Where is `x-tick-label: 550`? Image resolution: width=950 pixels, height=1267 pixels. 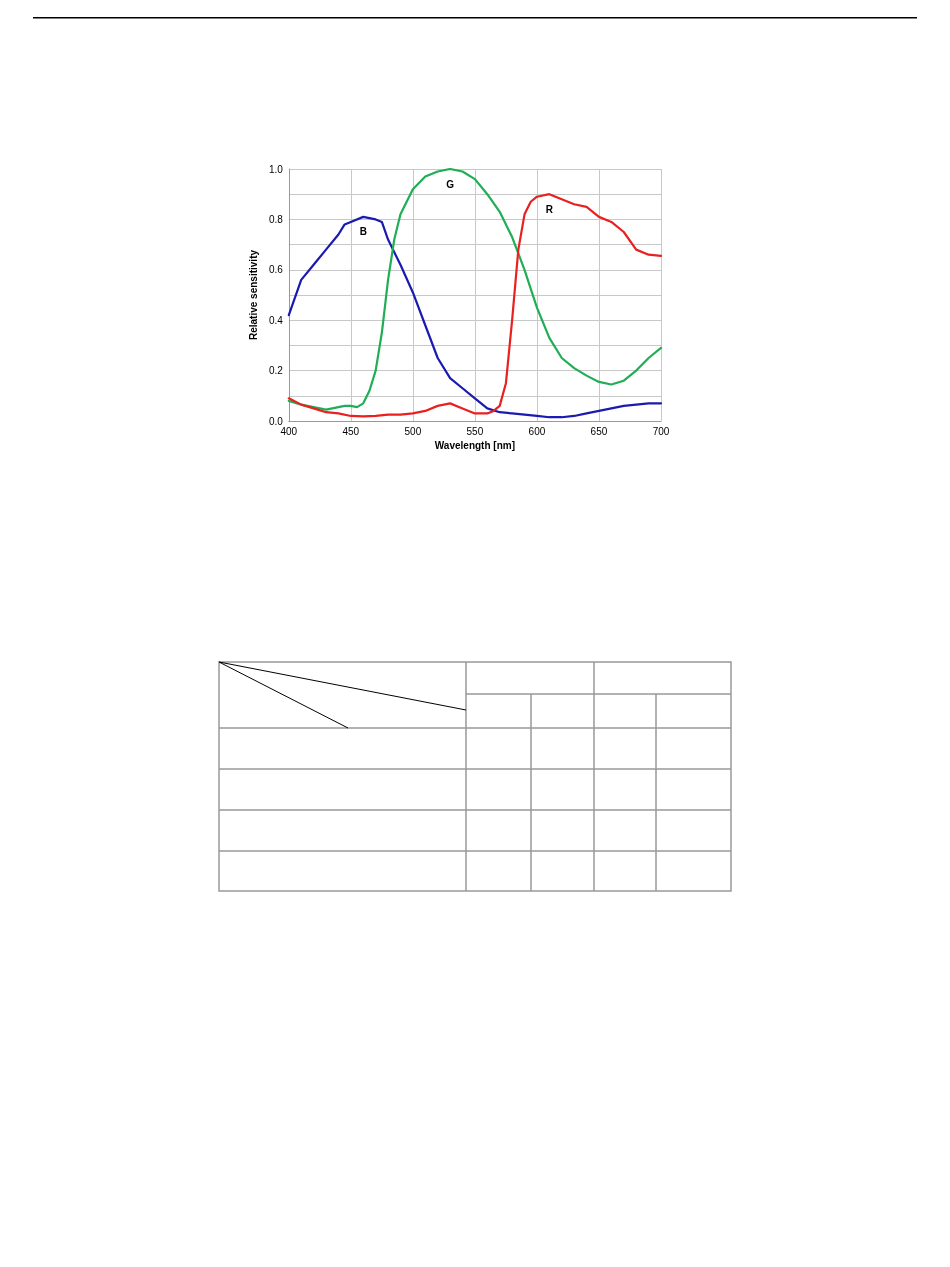 x-tick-label: 550 is located at coordinates (475, 431).